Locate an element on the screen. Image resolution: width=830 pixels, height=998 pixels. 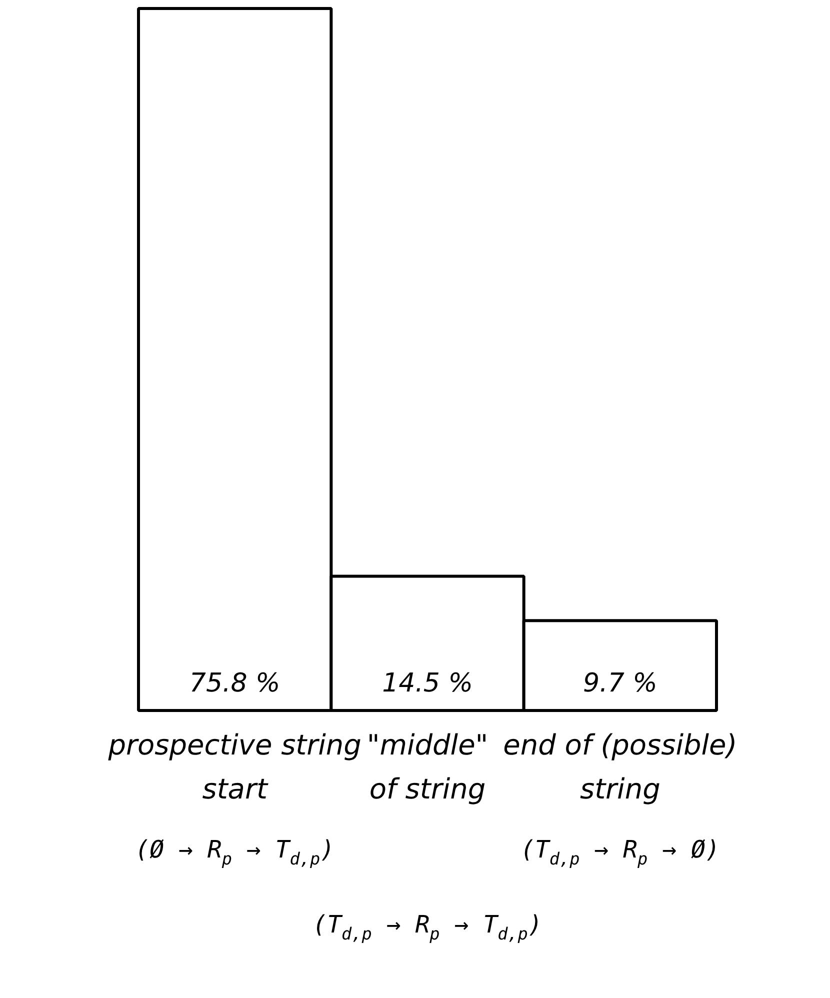
x-tick-label: prospective string start is located at coordinates (234, 767).